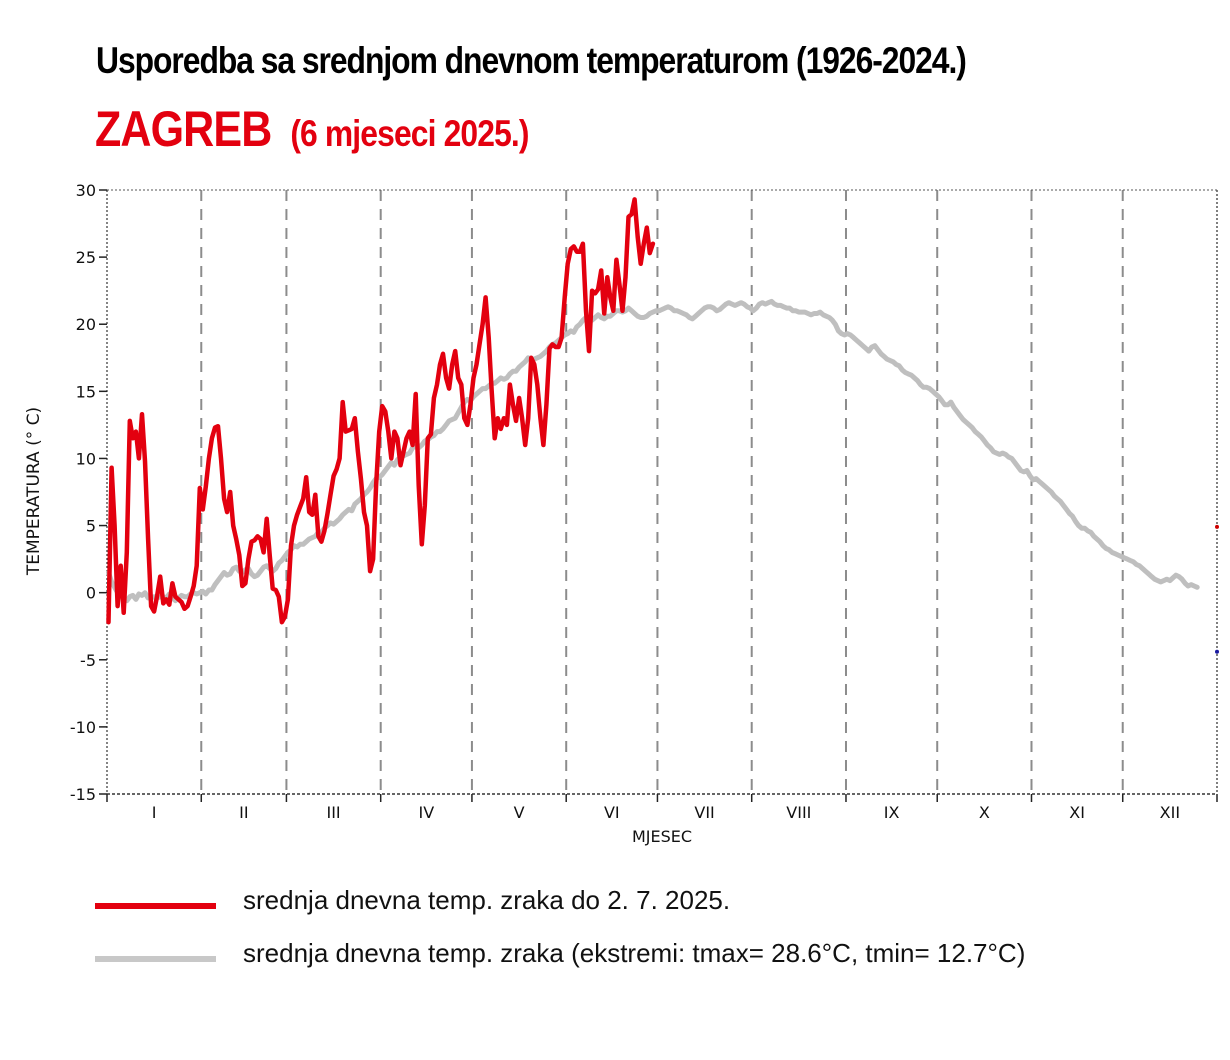 The height and width of the screenshot is (1060, 1230). What do you see at coordinates (1217, 526) in the screenshot?
I see `right-edge-red-marker` at bounding box center [1217, 526].